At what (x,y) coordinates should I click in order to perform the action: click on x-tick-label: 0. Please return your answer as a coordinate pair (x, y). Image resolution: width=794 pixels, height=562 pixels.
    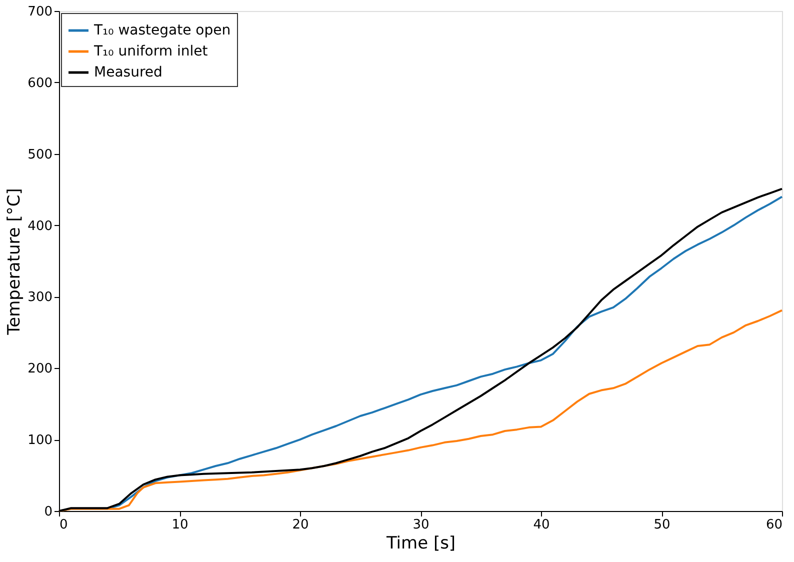
    Looking at the image, I should click on (64, 525).